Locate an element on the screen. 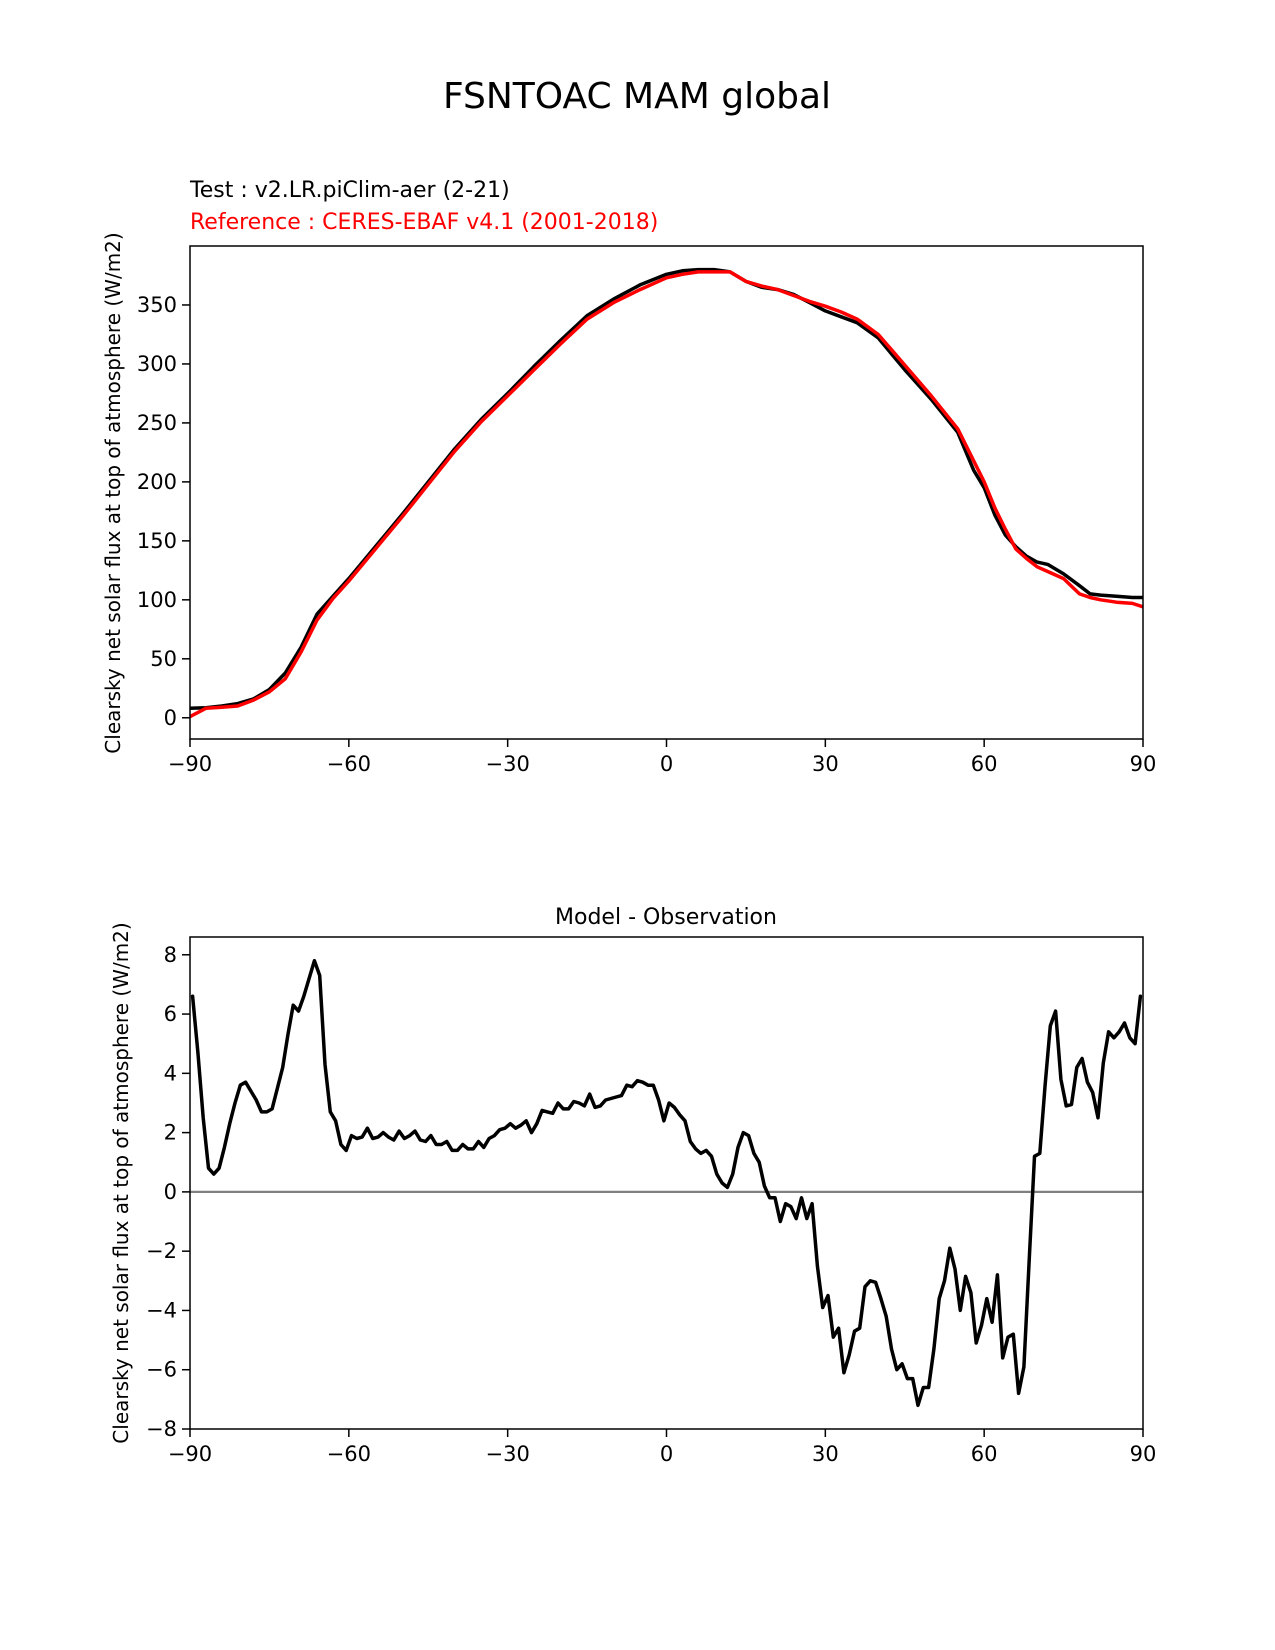 The image size is (1275, 1650). reference-label: Reference : CERES-EBAF v4.1 (2001-2018) is located at coordinates (424, 222).